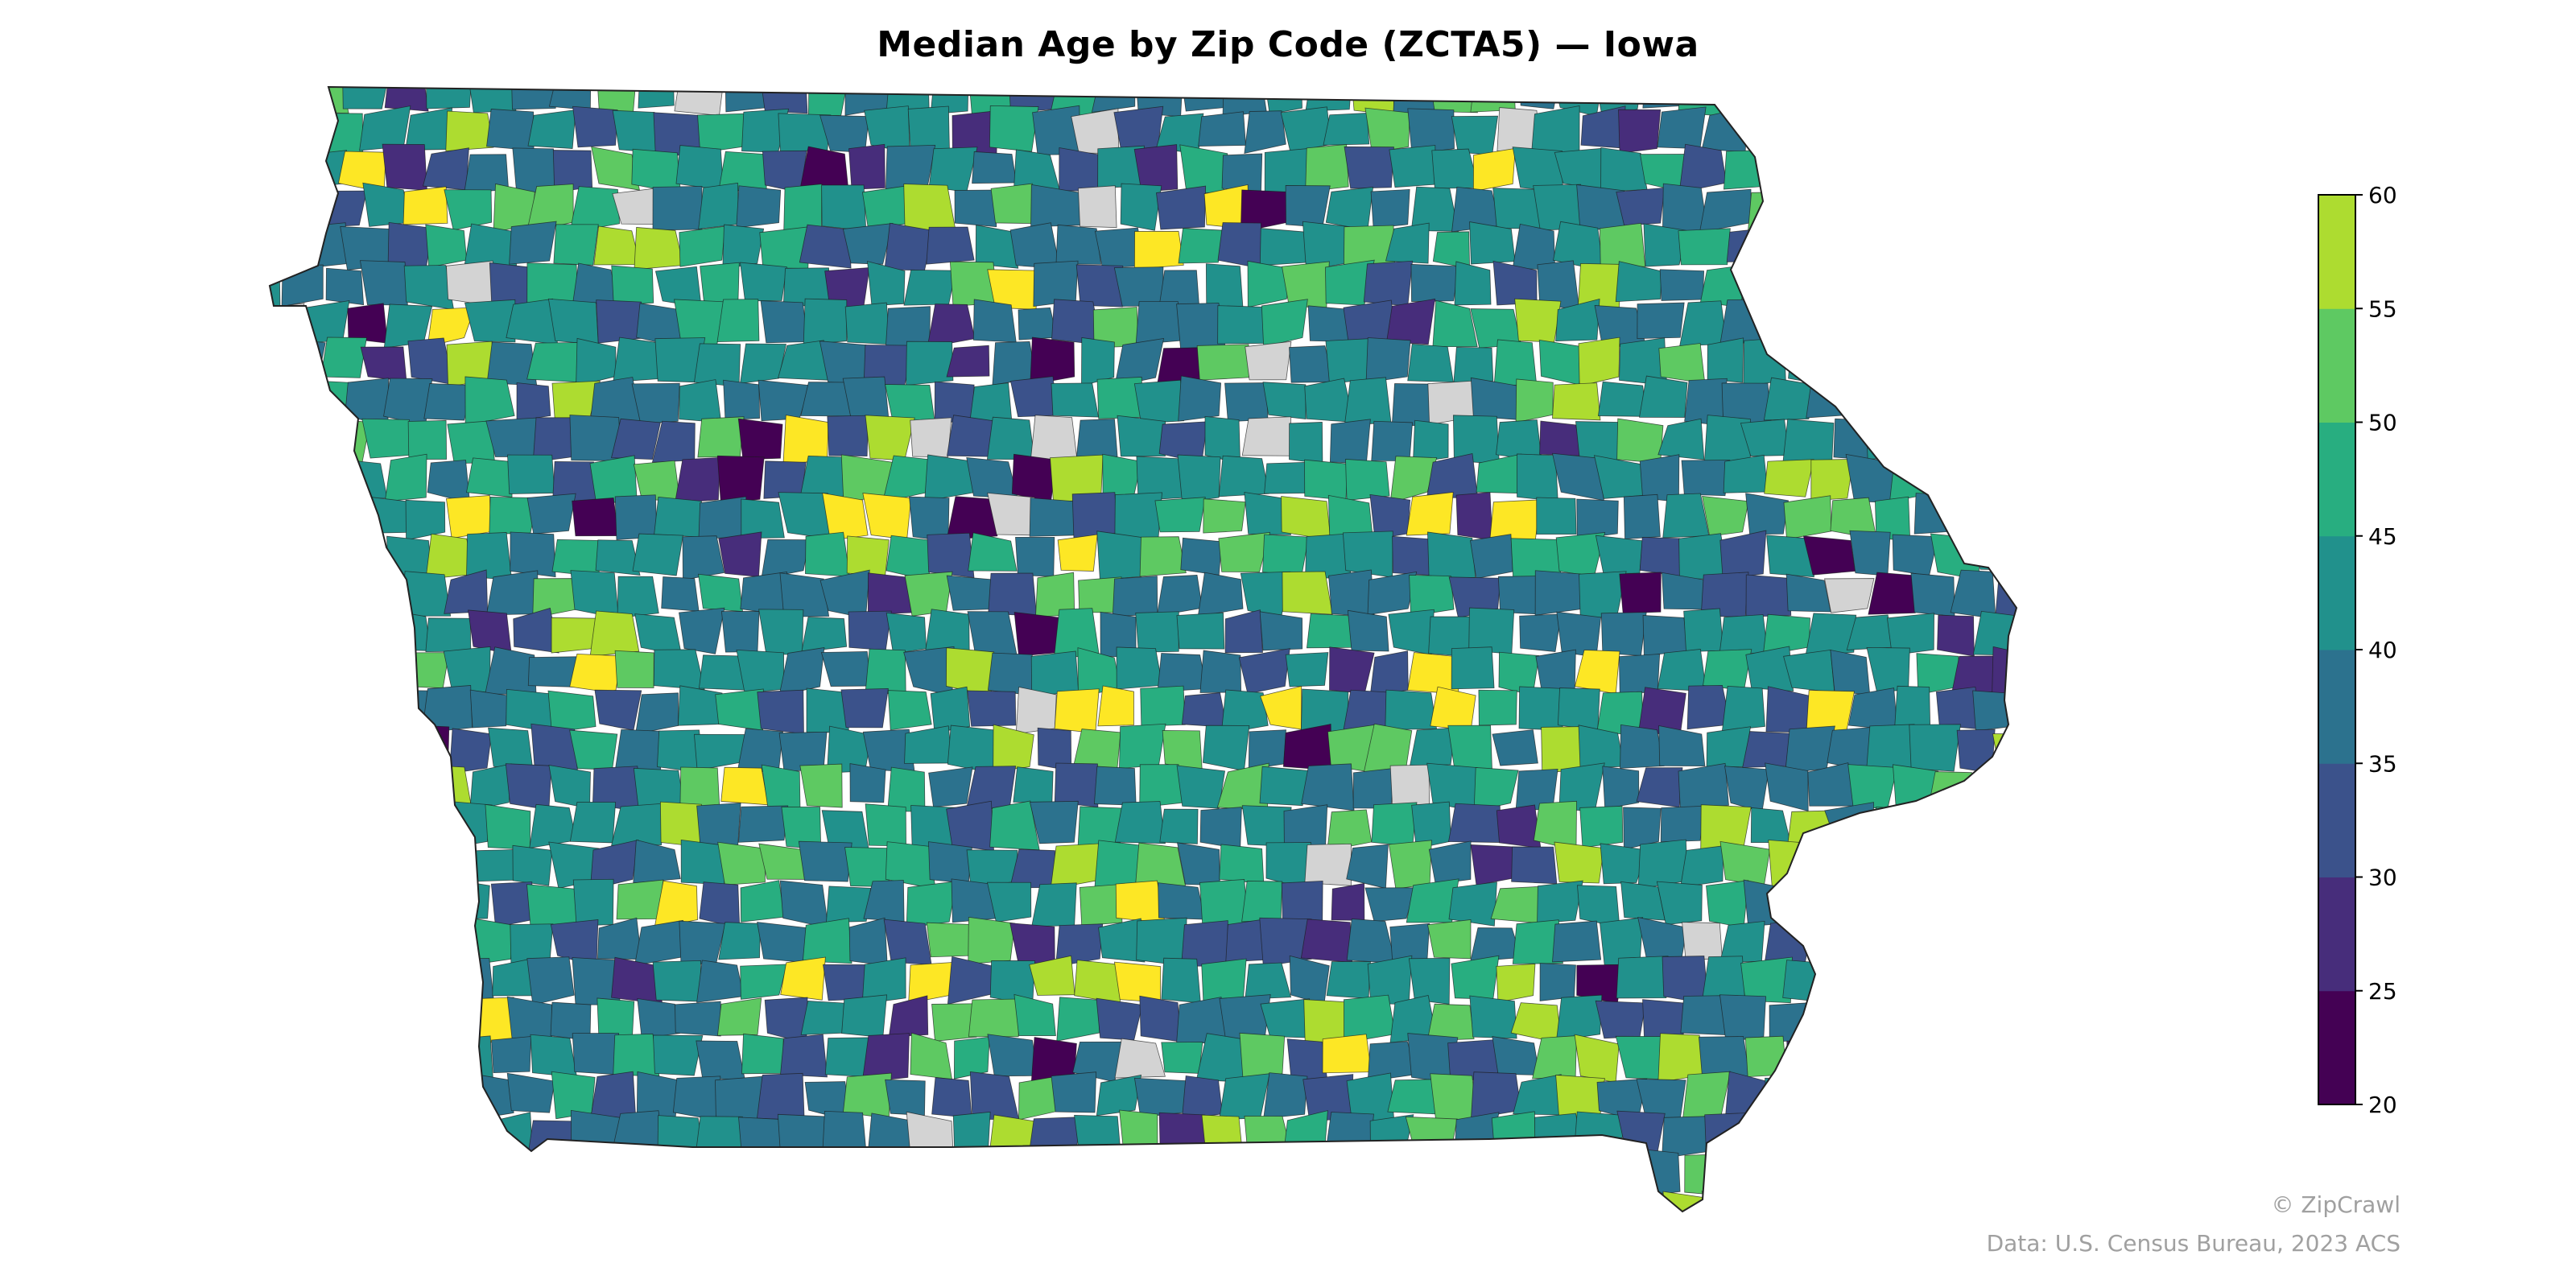 Image resolution: width=2576 pixels, height=1288 pixels. I want to click on colorbar-tick-label: 55, so click(2382, 308).